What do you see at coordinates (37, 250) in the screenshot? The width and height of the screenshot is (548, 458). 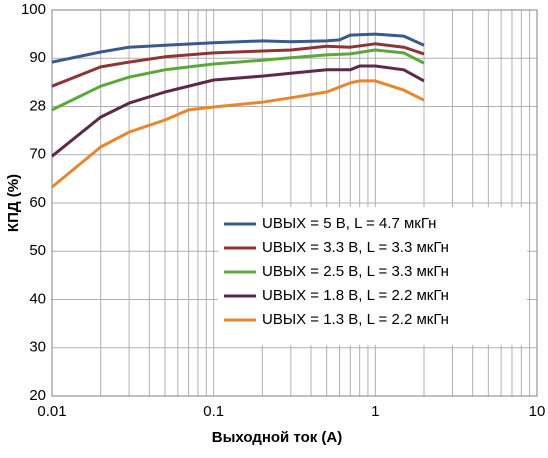 I see `y-tick-label: 50` at bounding box center [37, 250].